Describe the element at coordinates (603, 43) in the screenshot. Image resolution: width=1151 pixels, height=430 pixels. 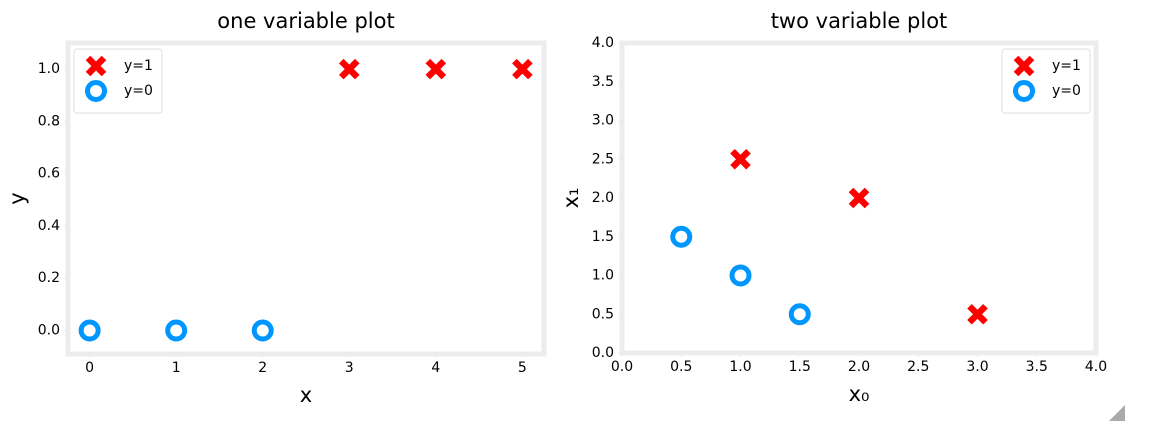
I see `y-tick-label: 4.0` at that location.